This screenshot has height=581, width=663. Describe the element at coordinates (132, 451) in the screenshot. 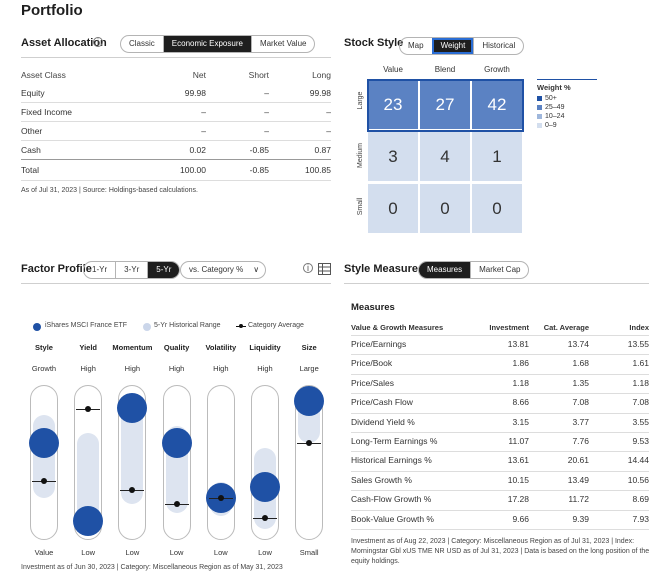

I see `historical-range` at that location.